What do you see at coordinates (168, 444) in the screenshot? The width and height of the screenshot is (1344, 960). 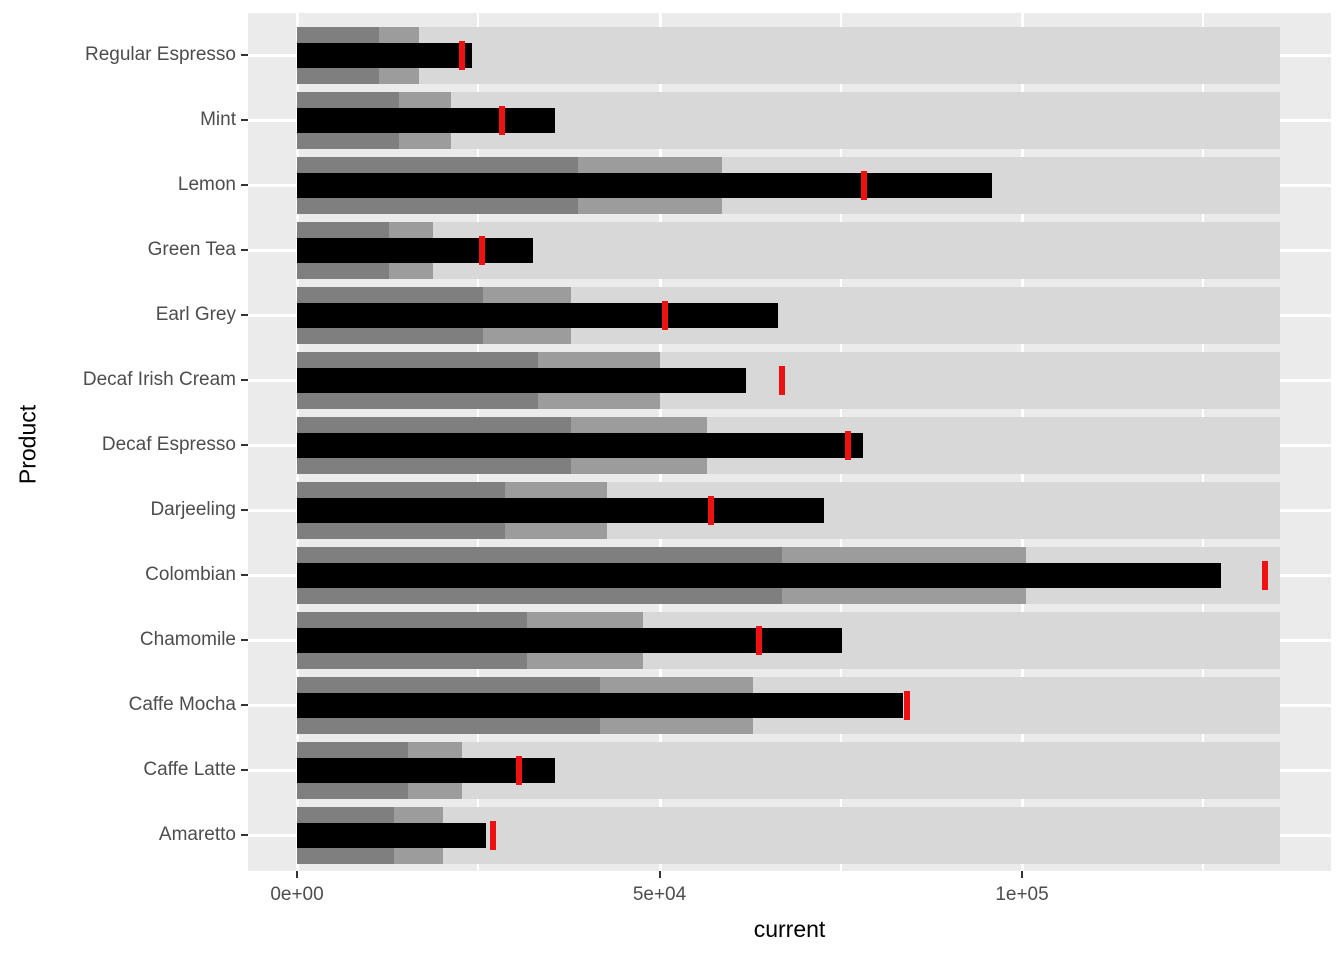 I see `y-axis-label: Decaf Espresso` at bounding box center [168, 444].